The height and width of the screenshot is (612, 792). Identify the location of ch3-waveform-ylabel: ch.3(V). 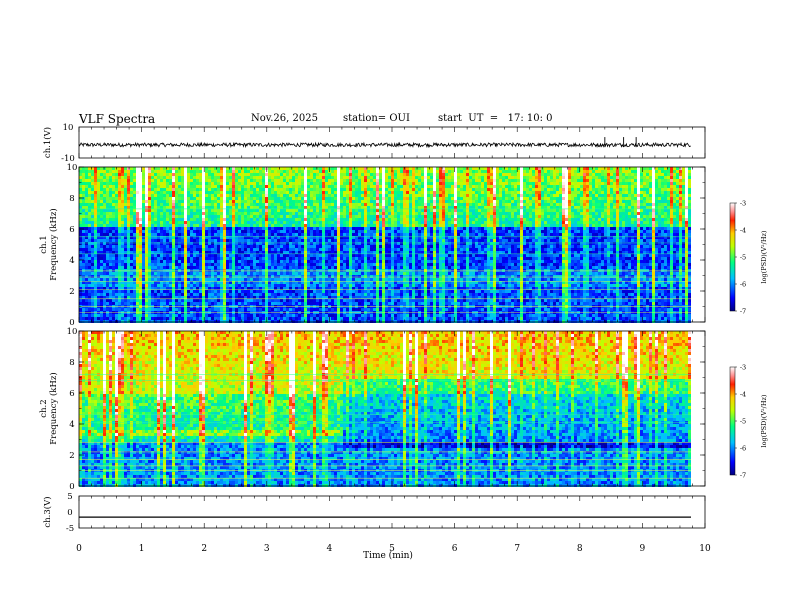
(47, 511).